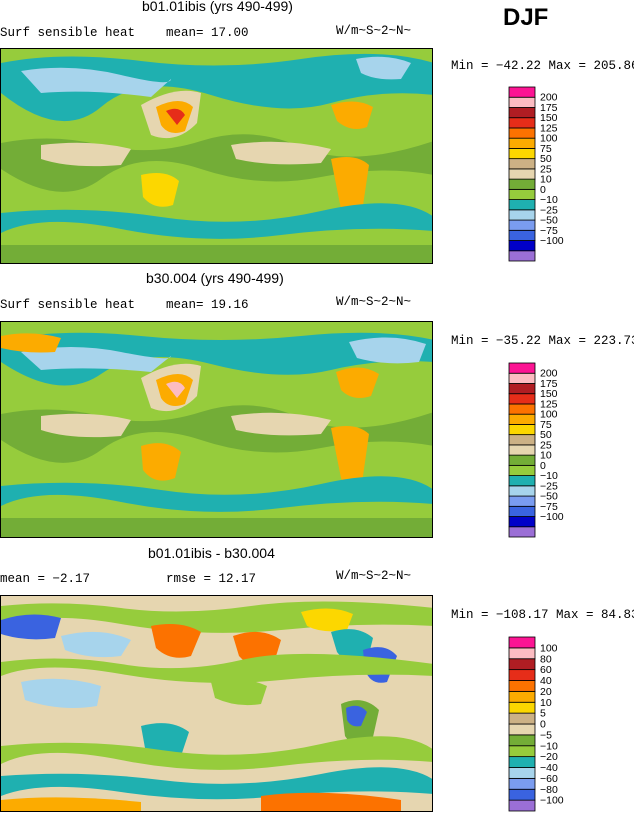 The height and width of the screenshot is (817, 634). Describe the element at coordinates (543, 714) in the screenshot. I see `colorbar-level-label: 5` at that location.